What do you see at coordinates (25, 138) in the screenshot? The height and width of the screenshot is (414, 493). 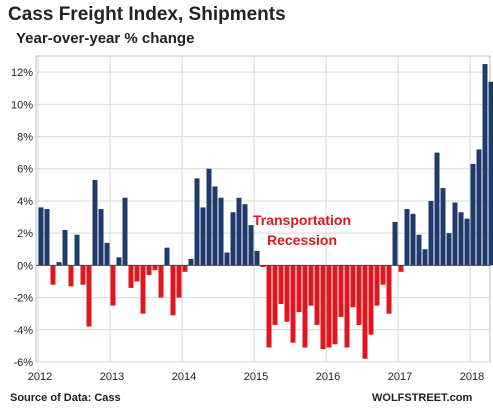 I see `y-tick-label: 8%` at bounding box center [25, 138].